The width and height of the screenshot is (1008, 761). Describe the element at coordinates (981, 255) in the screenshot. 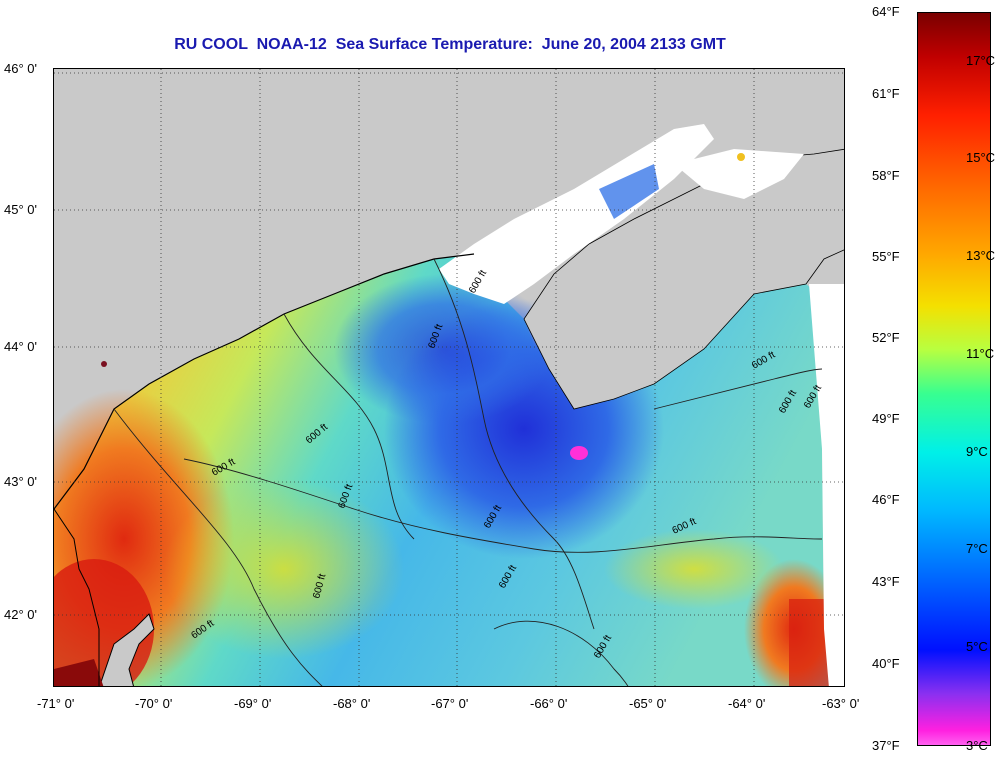

I see `colorbar-celsius-tick: 13°C` at that location.